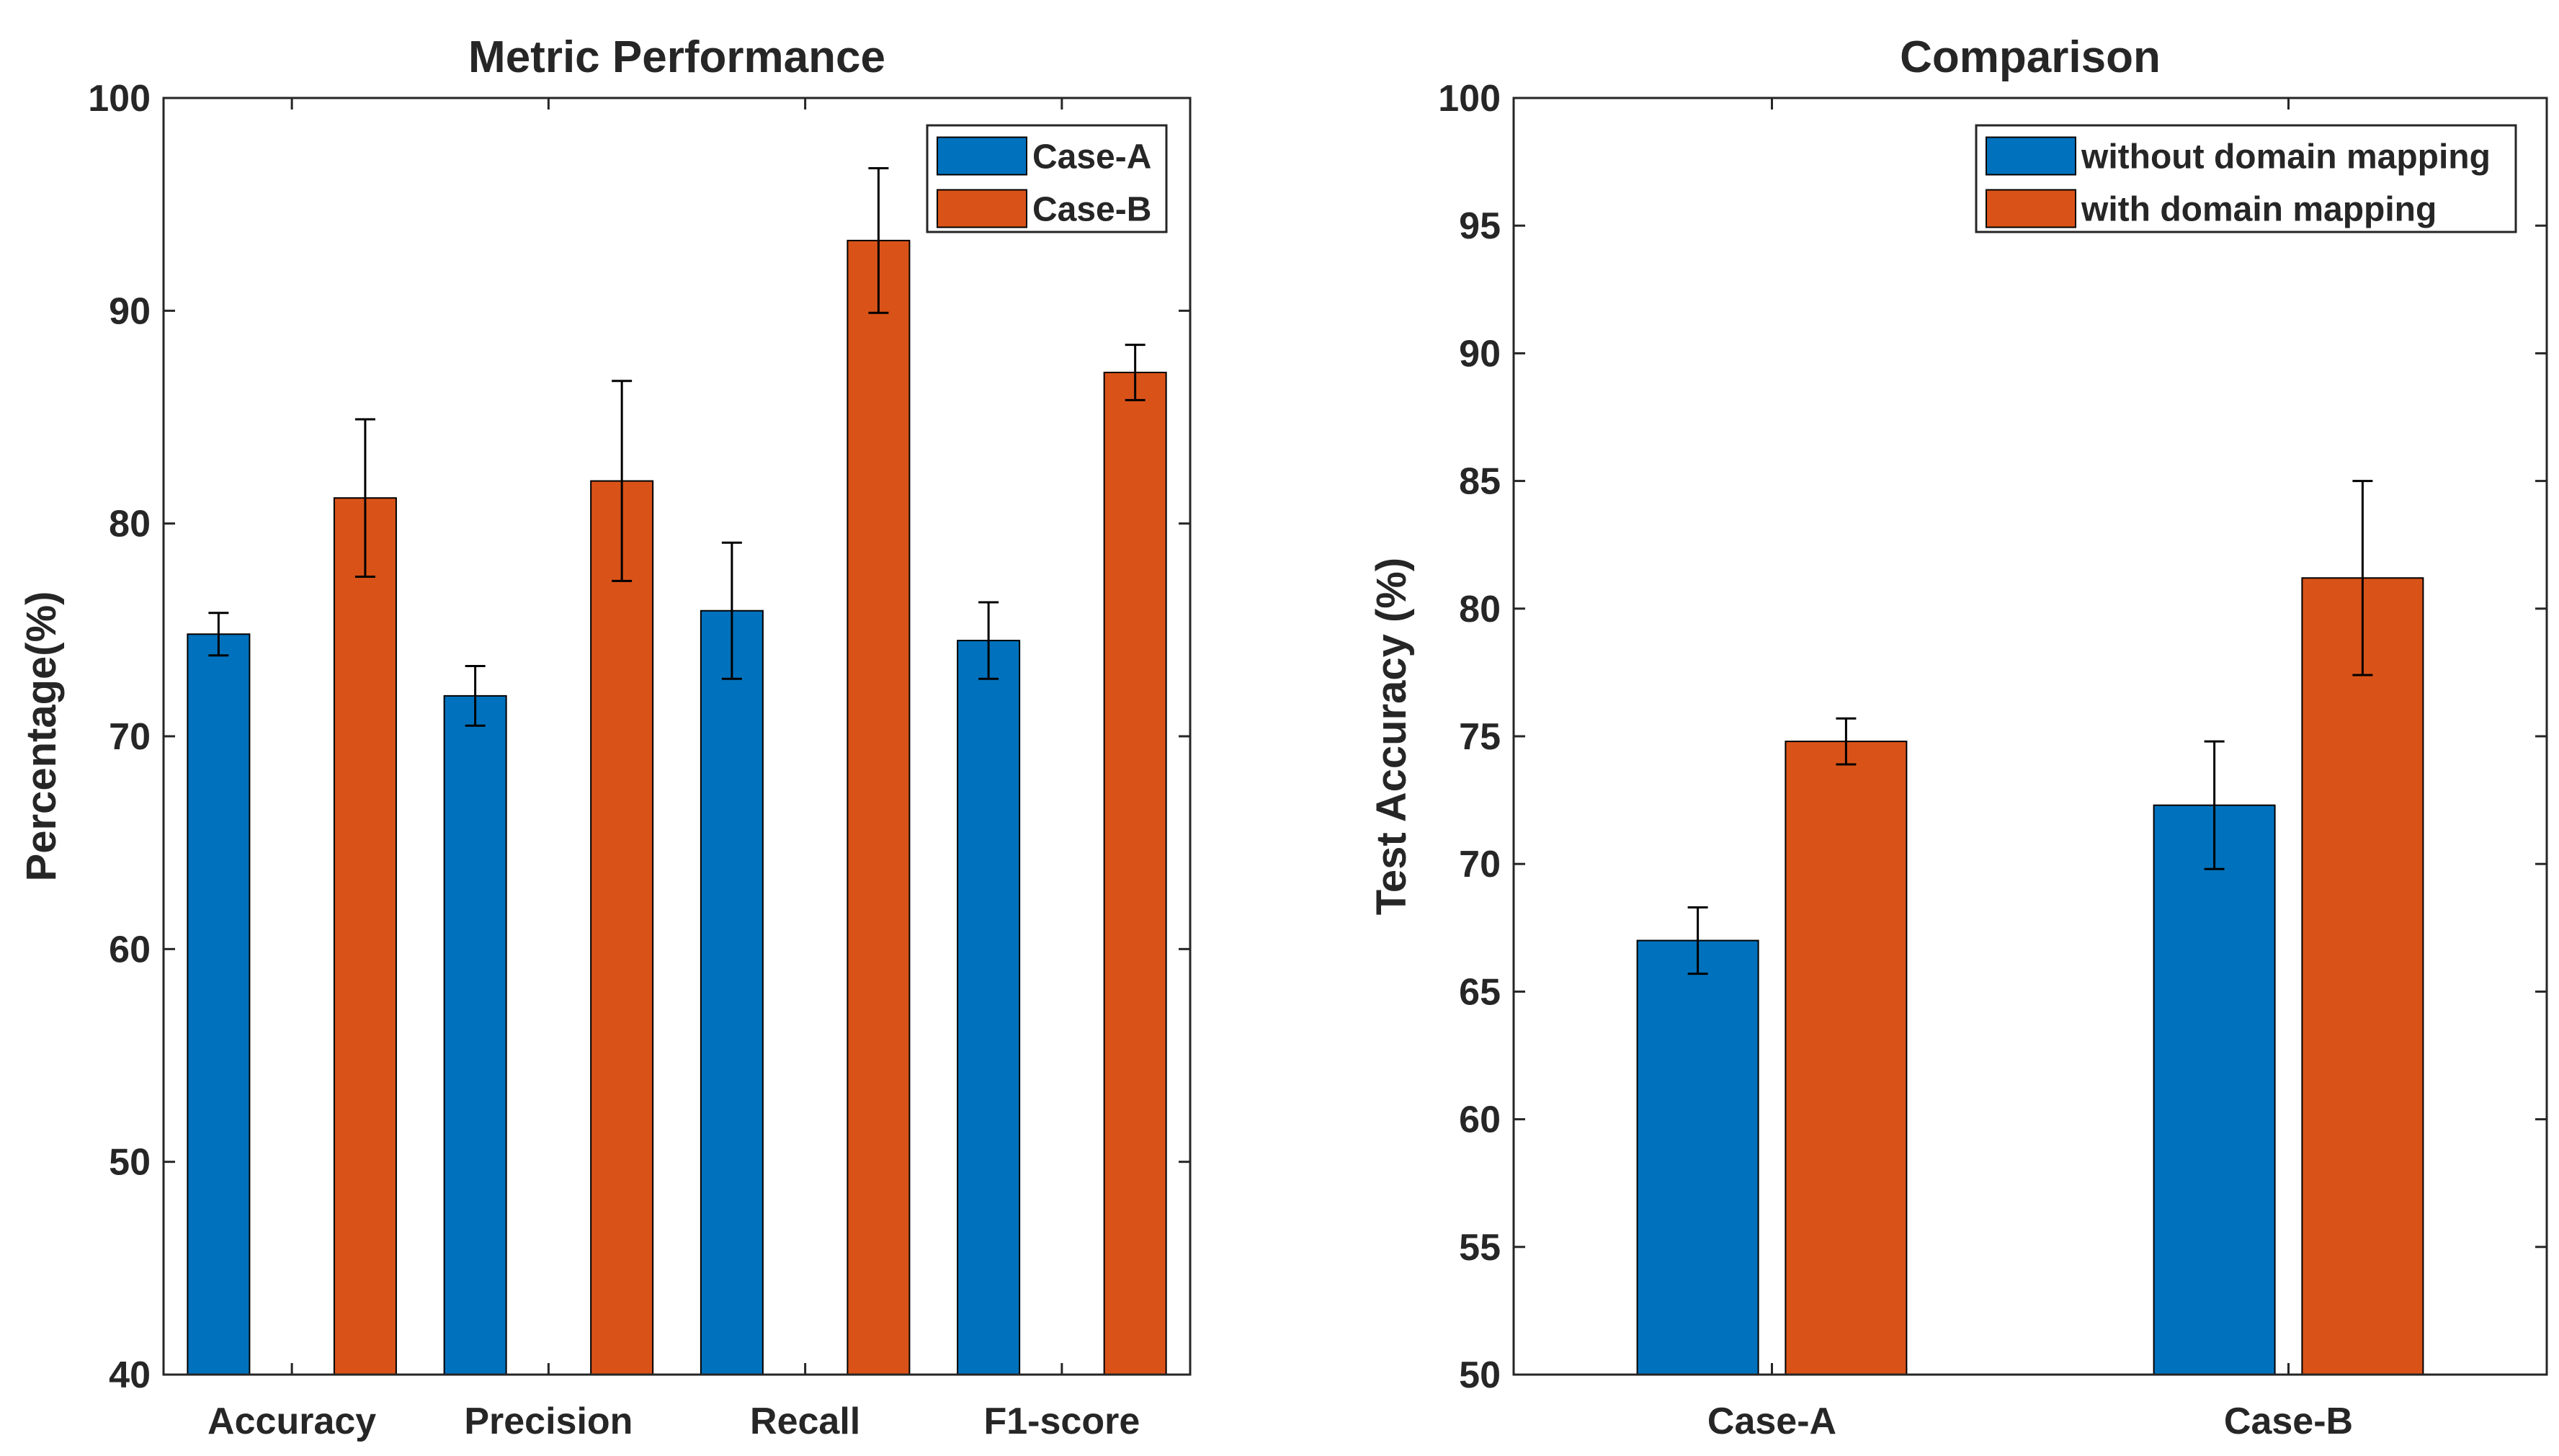  Describe the element at coordinates (2030, 57) in the screenshot. I see `chart-title: Comparison` at that location.